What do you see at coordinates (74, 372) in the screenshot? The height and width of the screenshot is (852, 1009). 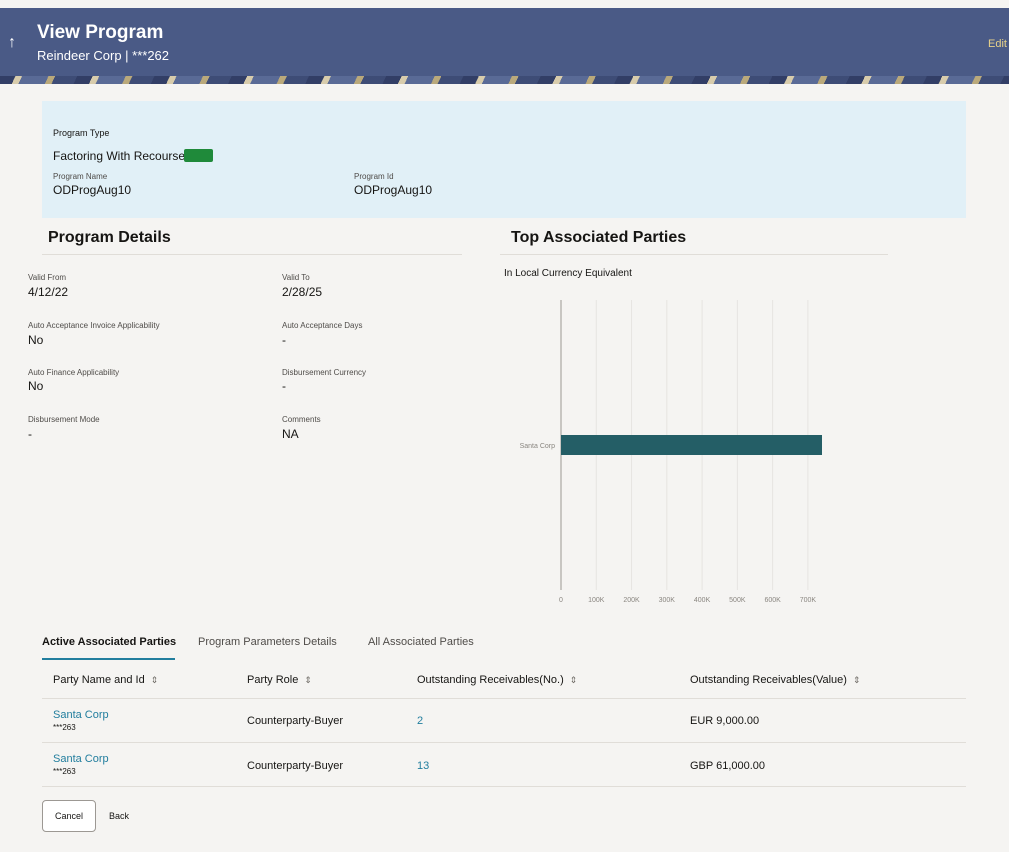 I see `auto-finance-label: Auto Finance Applicability` at bounding box center [74, 372].